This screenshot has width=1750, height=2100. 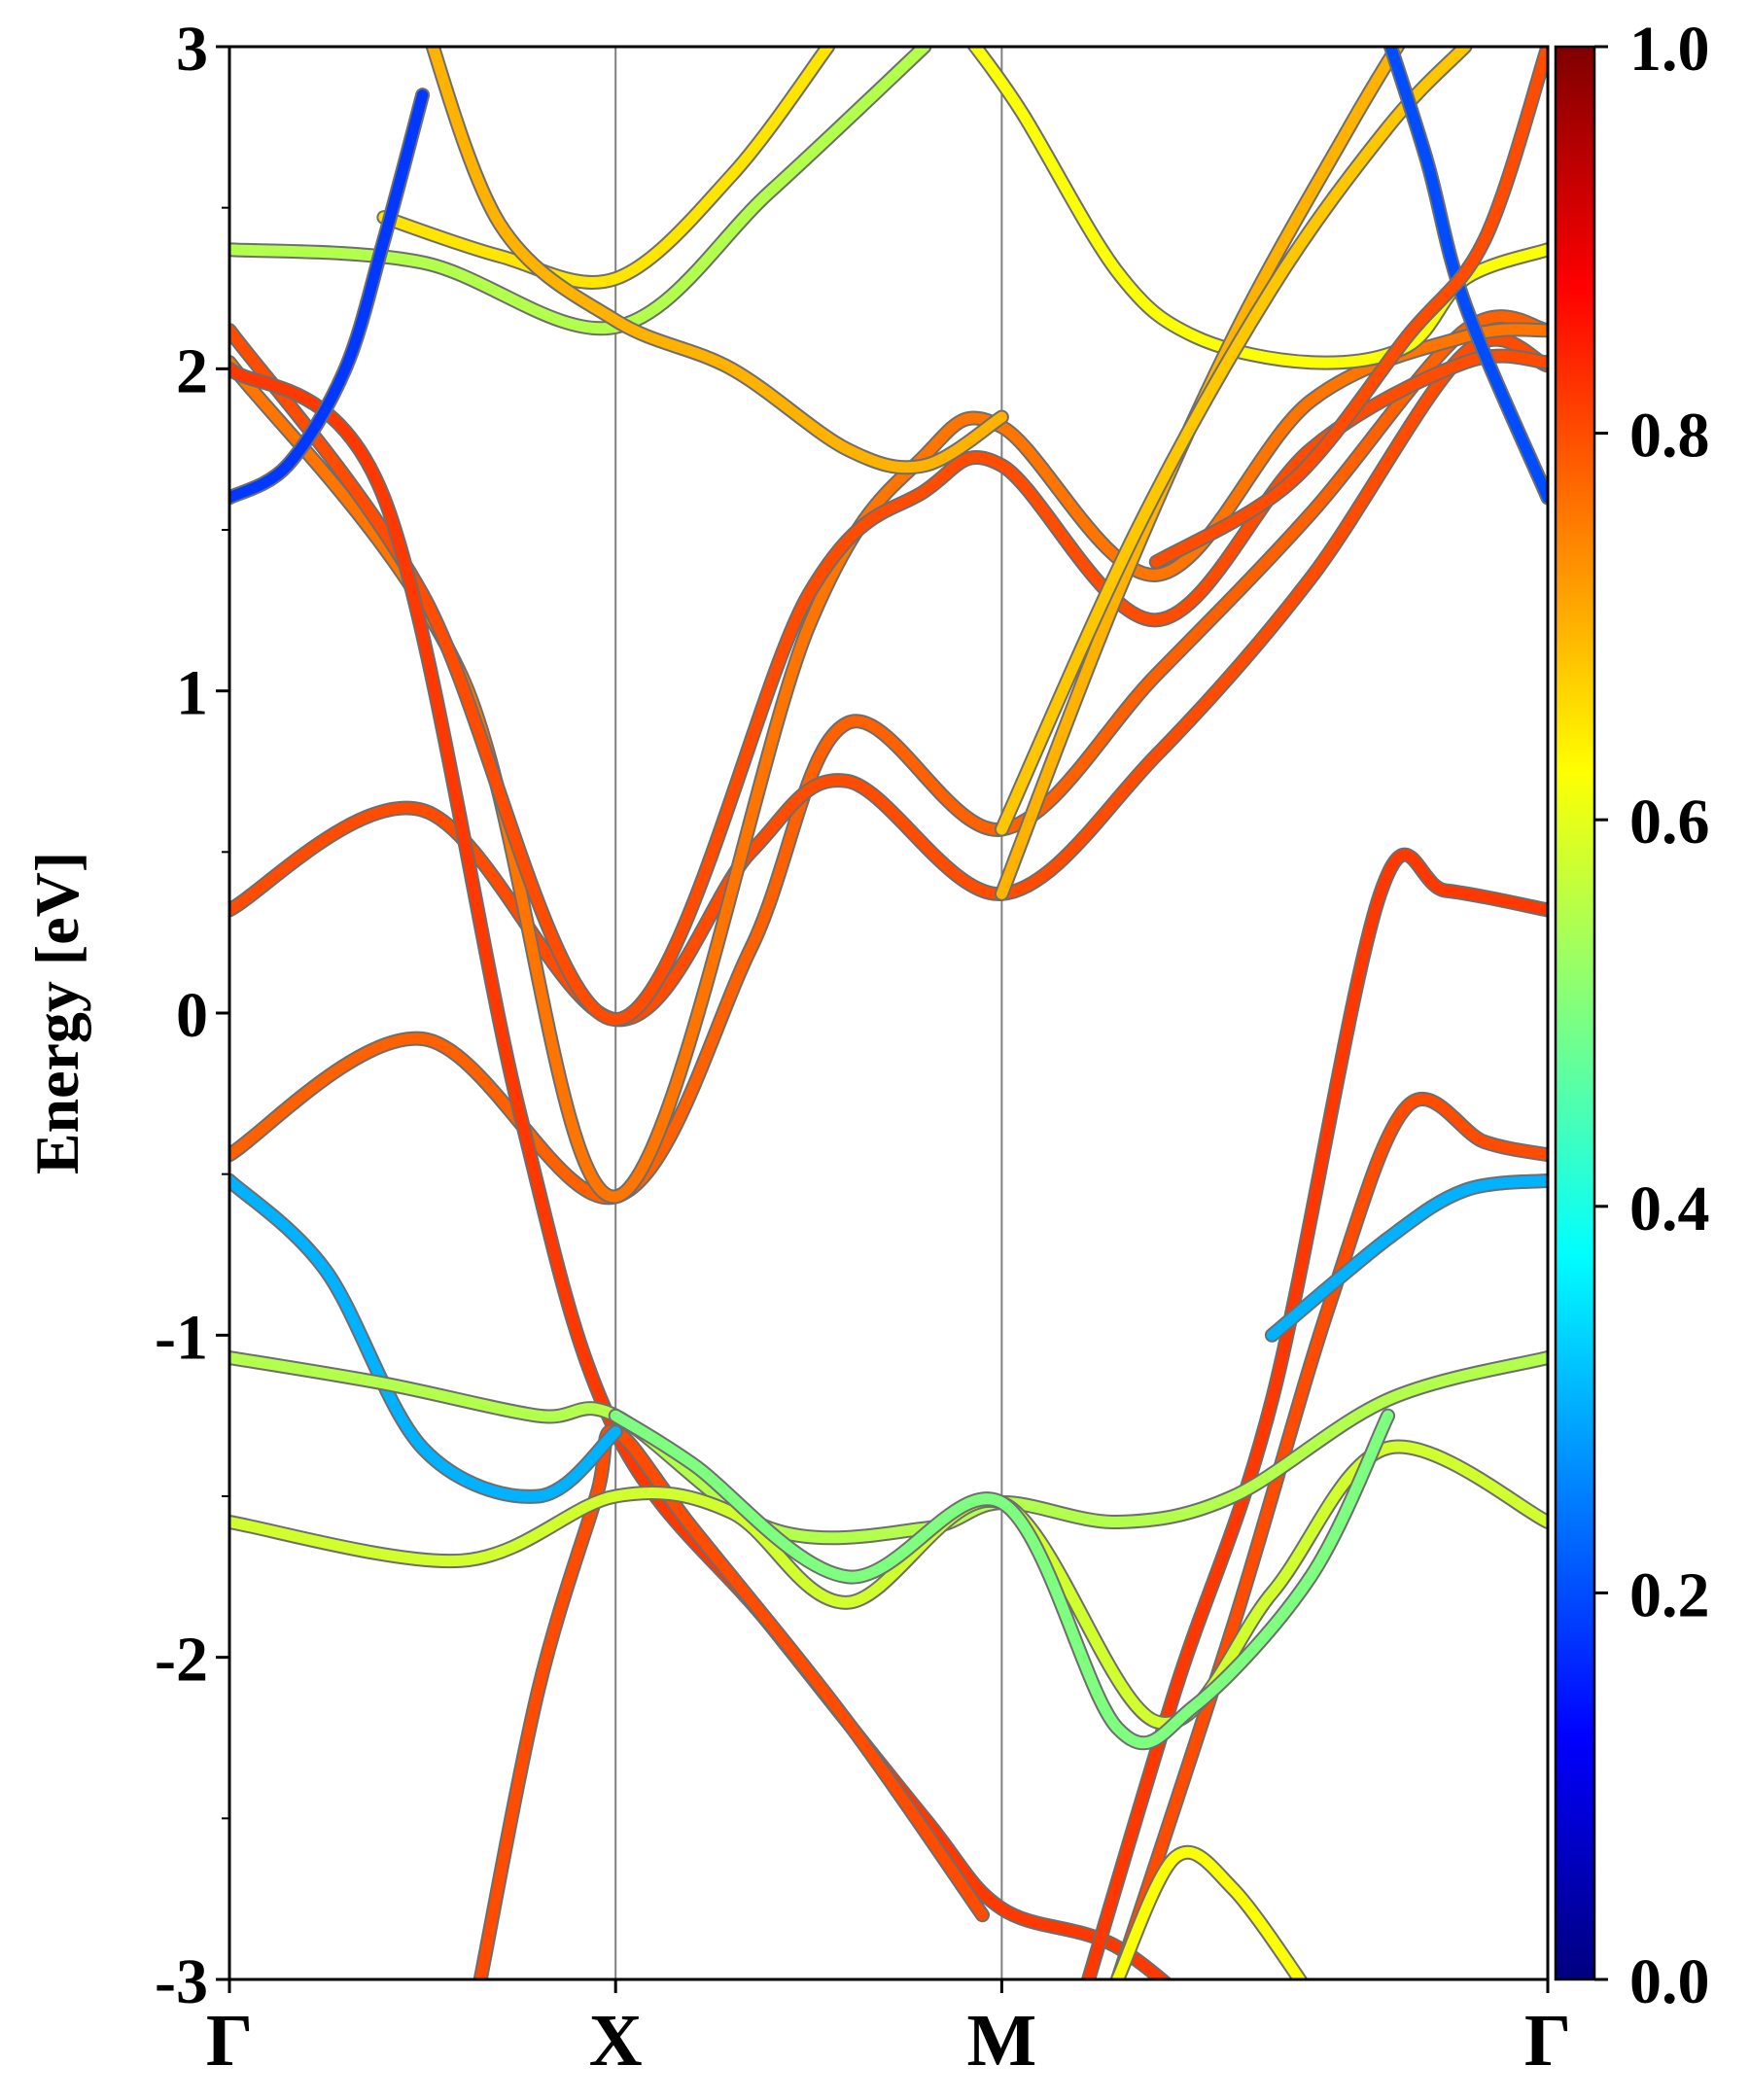 I want to click on colorbar-tick-label-1: 0.8, so click(x=1669, y=436).